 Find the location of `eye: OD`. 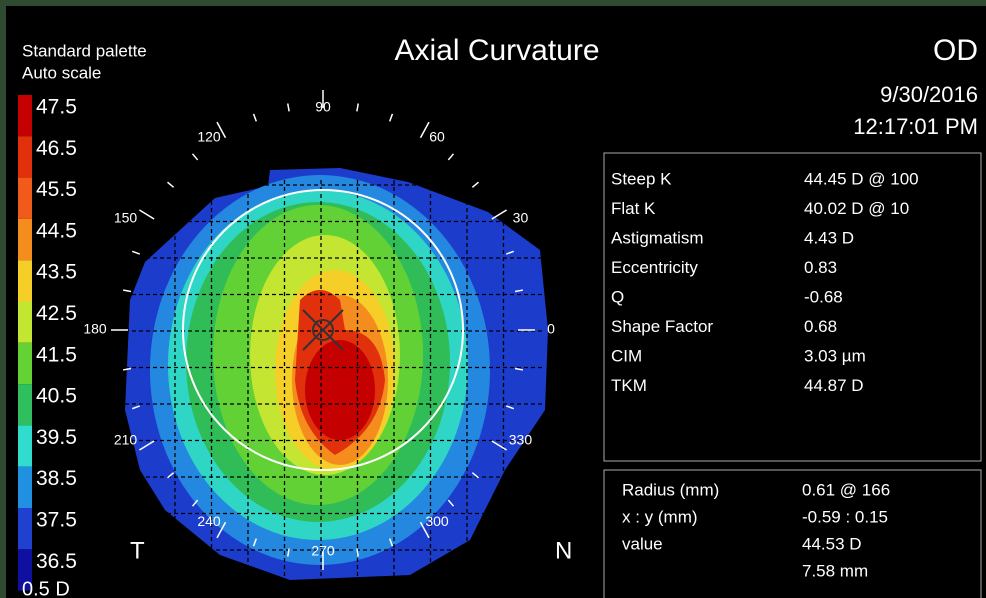

eye: OD is located at coordinates (955, 50).